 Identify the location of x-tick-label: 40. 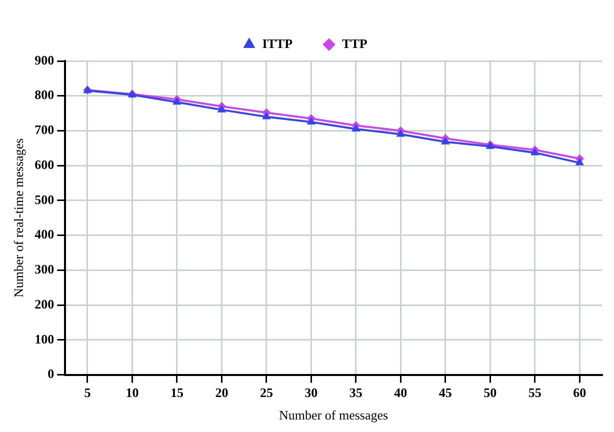
(401, 392).